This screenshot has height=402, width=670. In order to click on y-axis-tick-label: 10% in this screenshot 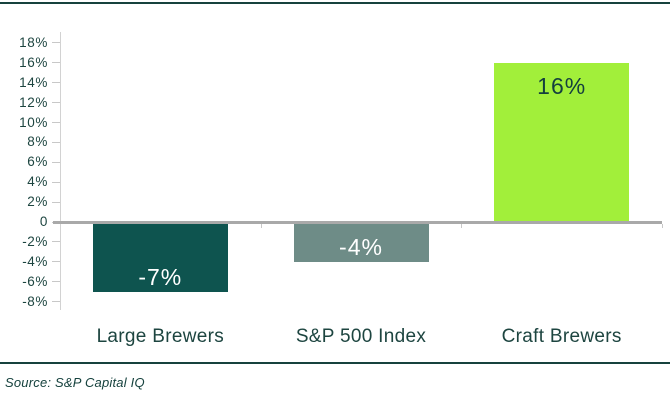, I will do `click(33, 122)`.